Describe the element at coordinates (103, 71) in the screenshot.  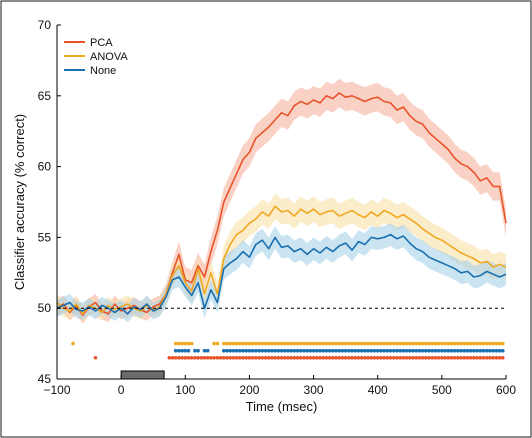
I see `legend-label-none: None` at that location.